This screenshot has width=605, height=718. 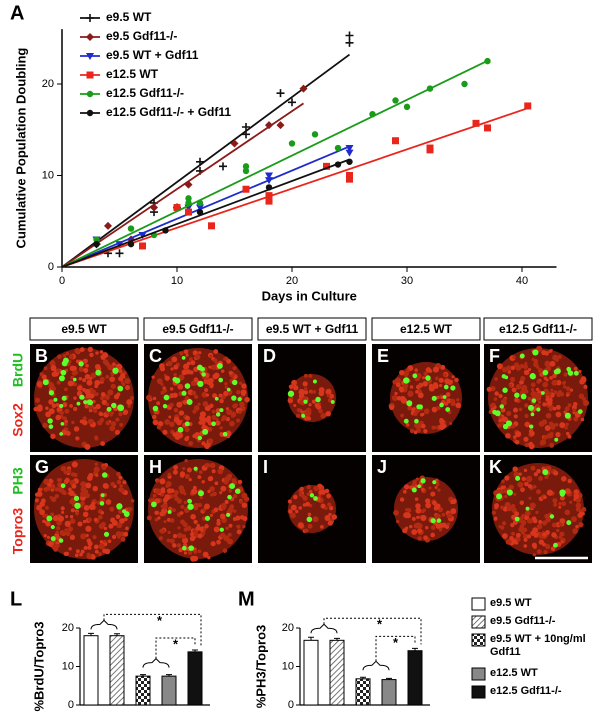 I want to click on error-bar, so click(x=143, y=675).